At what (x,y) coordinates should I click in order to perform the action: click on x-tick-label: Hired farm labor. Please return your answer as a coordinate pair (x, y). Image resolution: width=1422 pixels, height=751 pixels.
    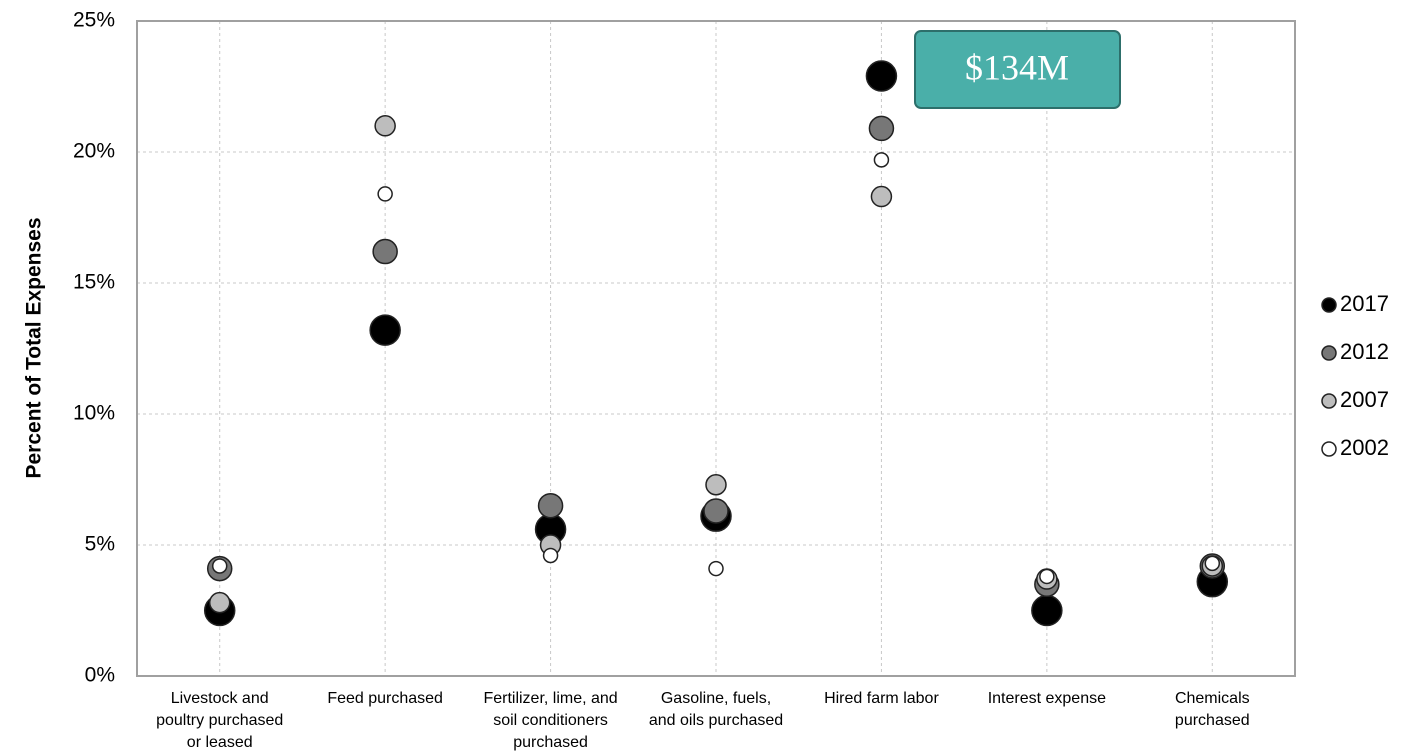
    Looking at the image, I should click on (881, 698).